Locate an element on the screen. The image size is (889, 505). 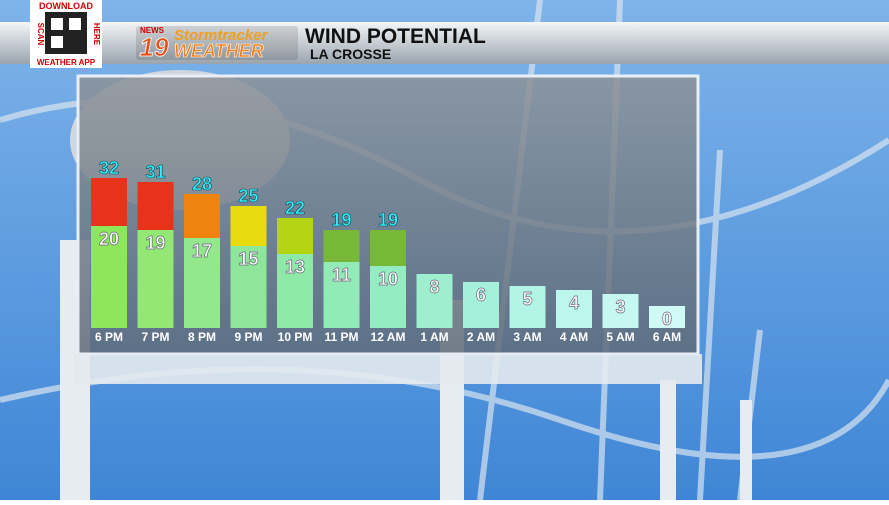
sustained-label: 8 is located at coordinates (434, 287).